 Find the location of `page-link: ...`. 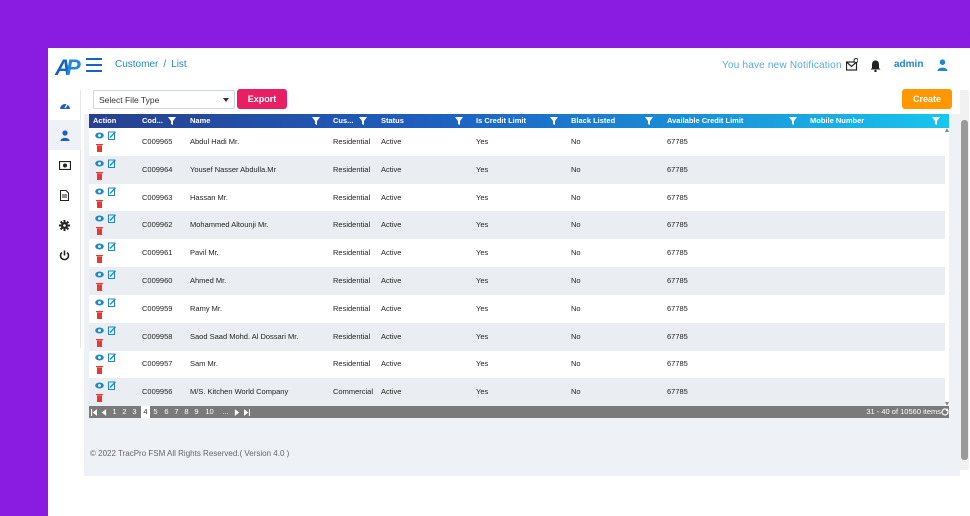

page-link: ... is located at coordinates (225, 411).